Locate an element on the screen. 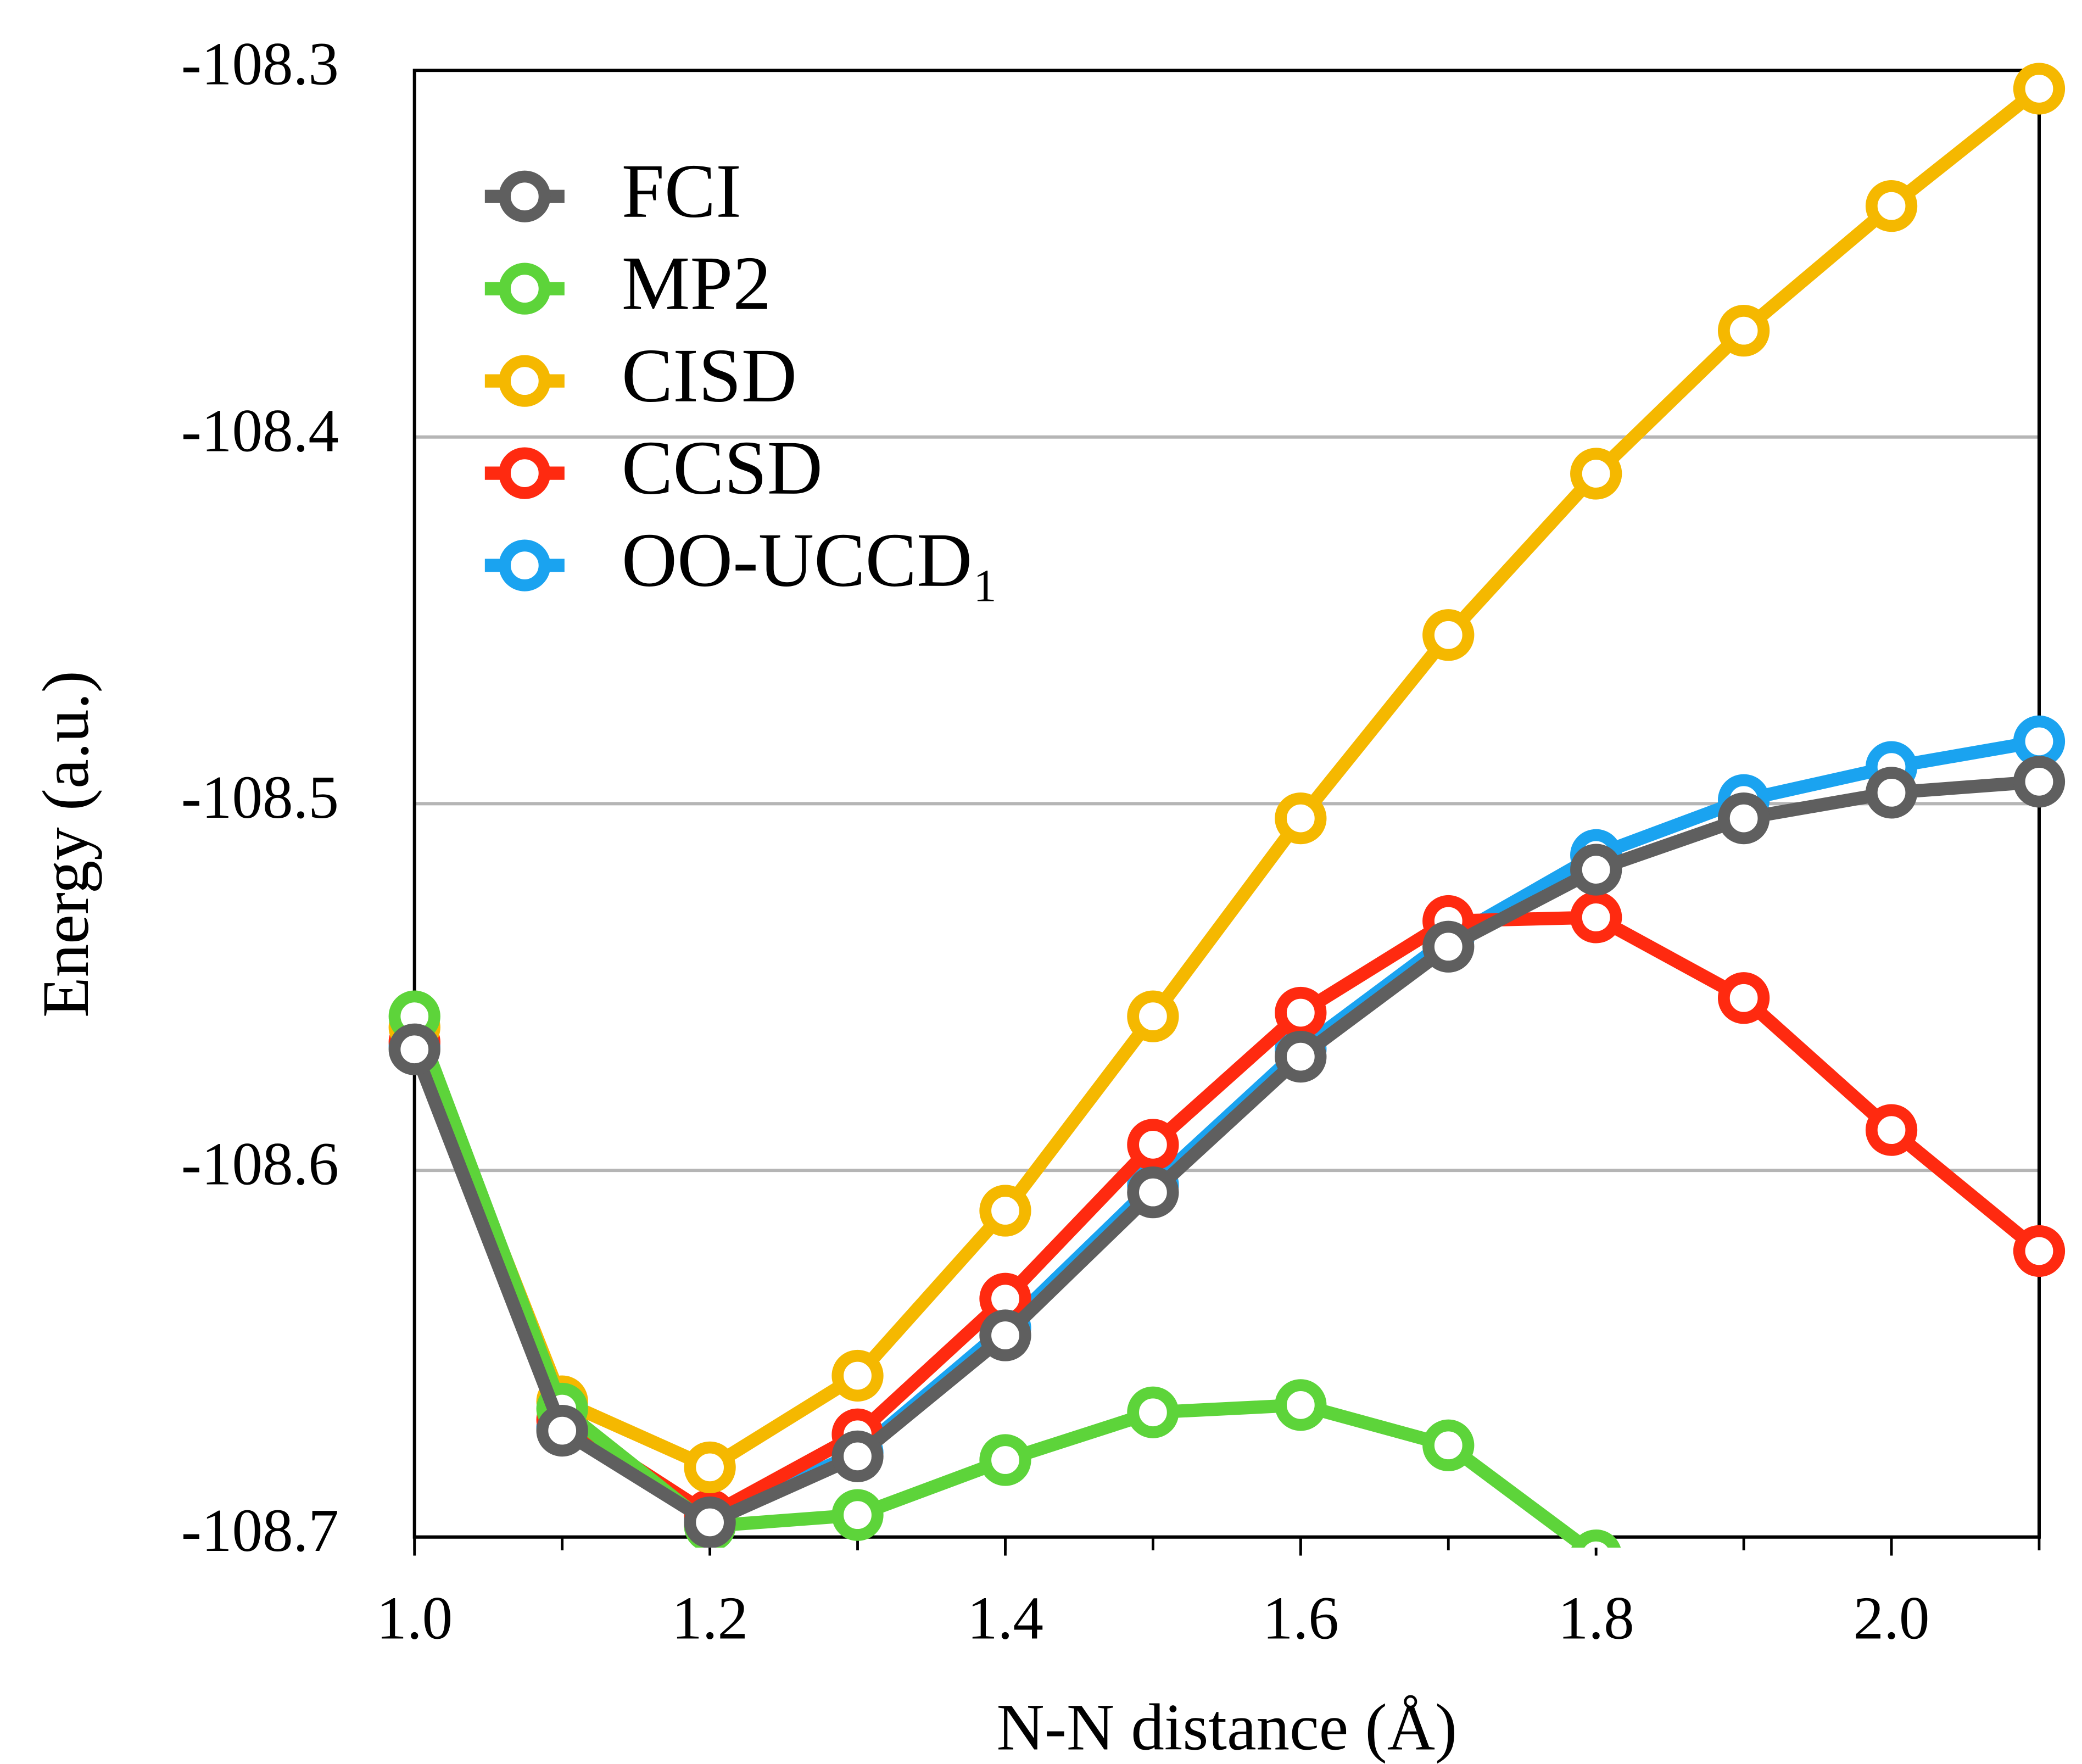 This screenshot has height=1764, width=2082. y-axis-label: Energy (a.u.) is located at coordinates (66, 845).